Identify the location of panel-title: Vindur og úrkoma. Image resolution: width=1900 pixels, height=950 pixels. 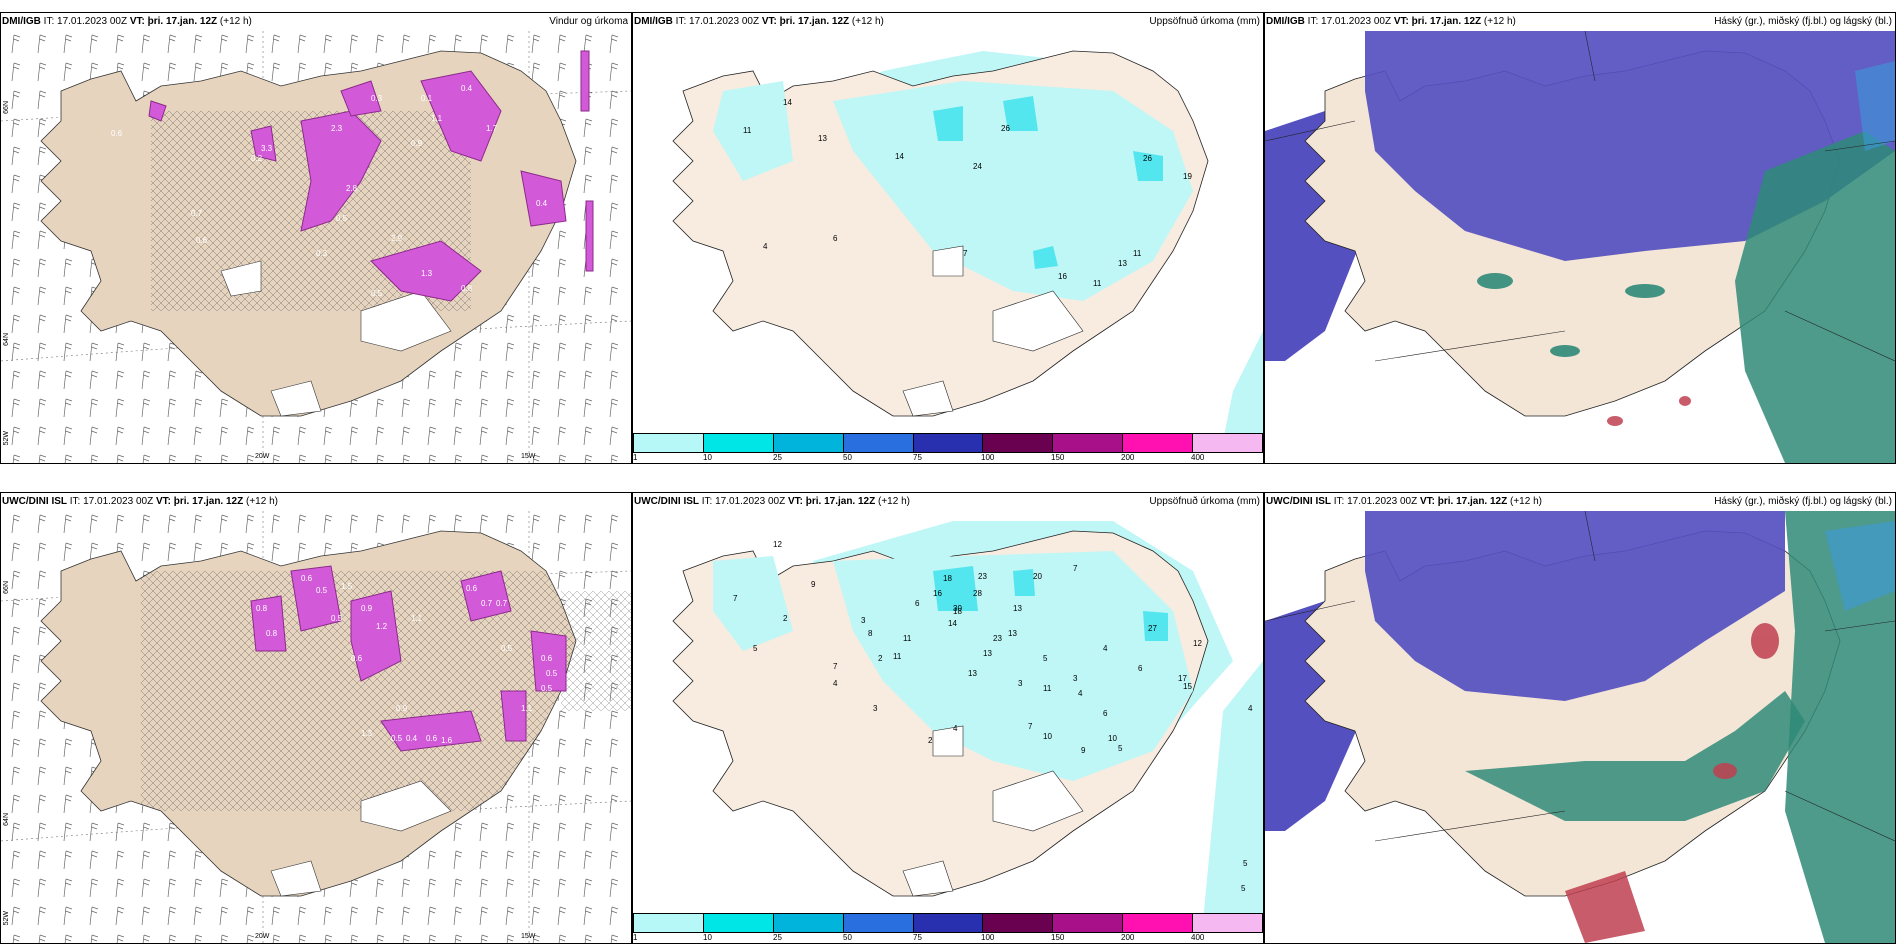
(588, 21).